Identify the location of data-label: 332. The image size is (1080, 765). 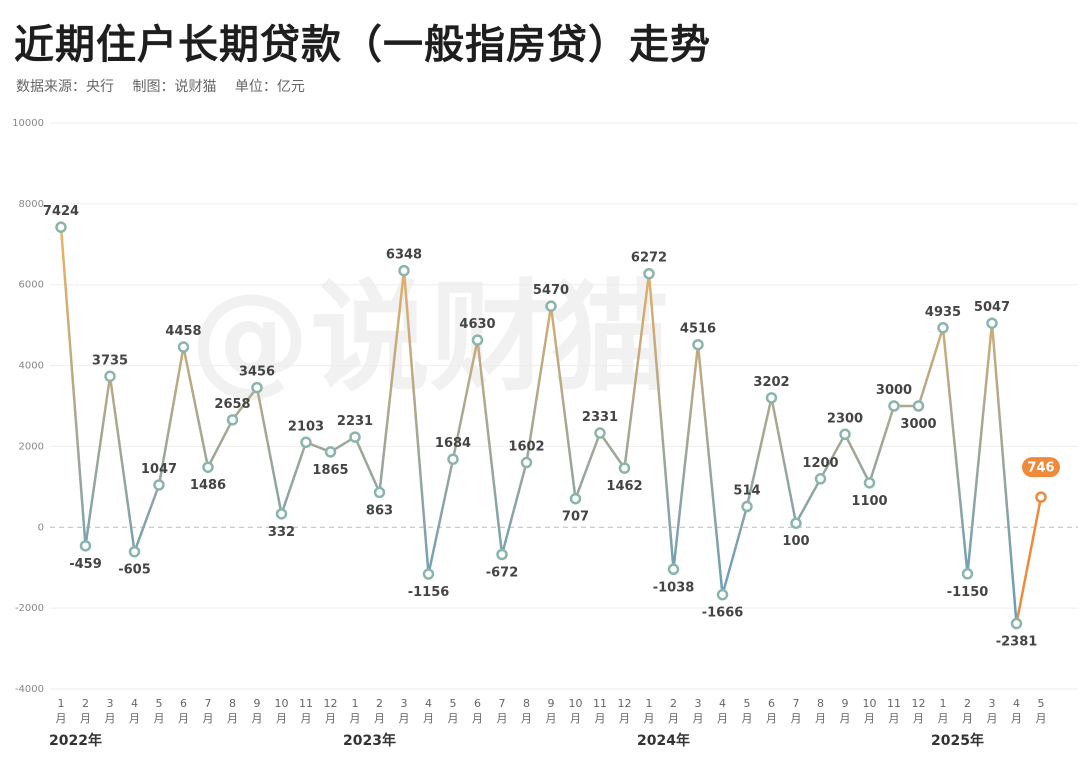
(281, 532).